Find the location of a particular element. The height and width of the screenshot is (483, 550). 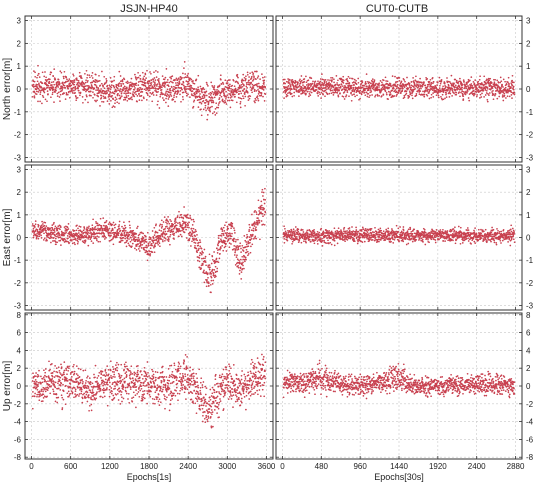

y-tick-label: 0 is located at coordinates (19, 238).